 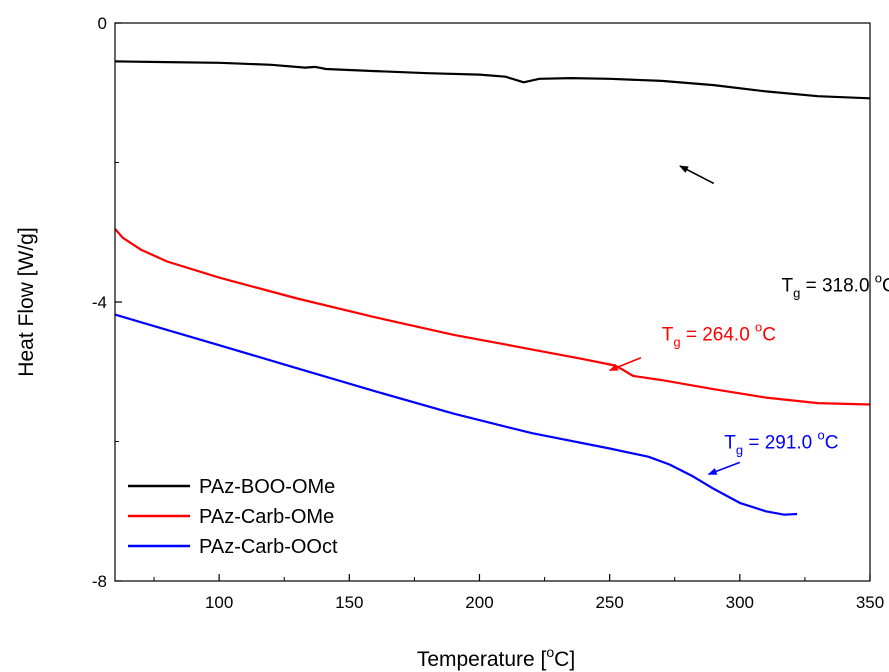 What do you see at coordinates (99, 302) in the screenshot?
I see `y-tick-label--4: -4` at bounding box center [99, 302].